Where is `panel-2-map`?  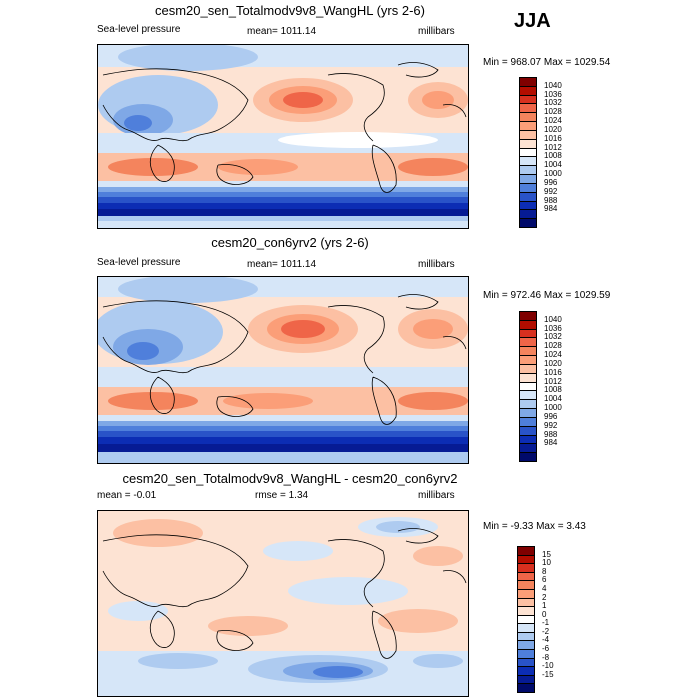 panel-2-map is located at coordinates (283, 370).